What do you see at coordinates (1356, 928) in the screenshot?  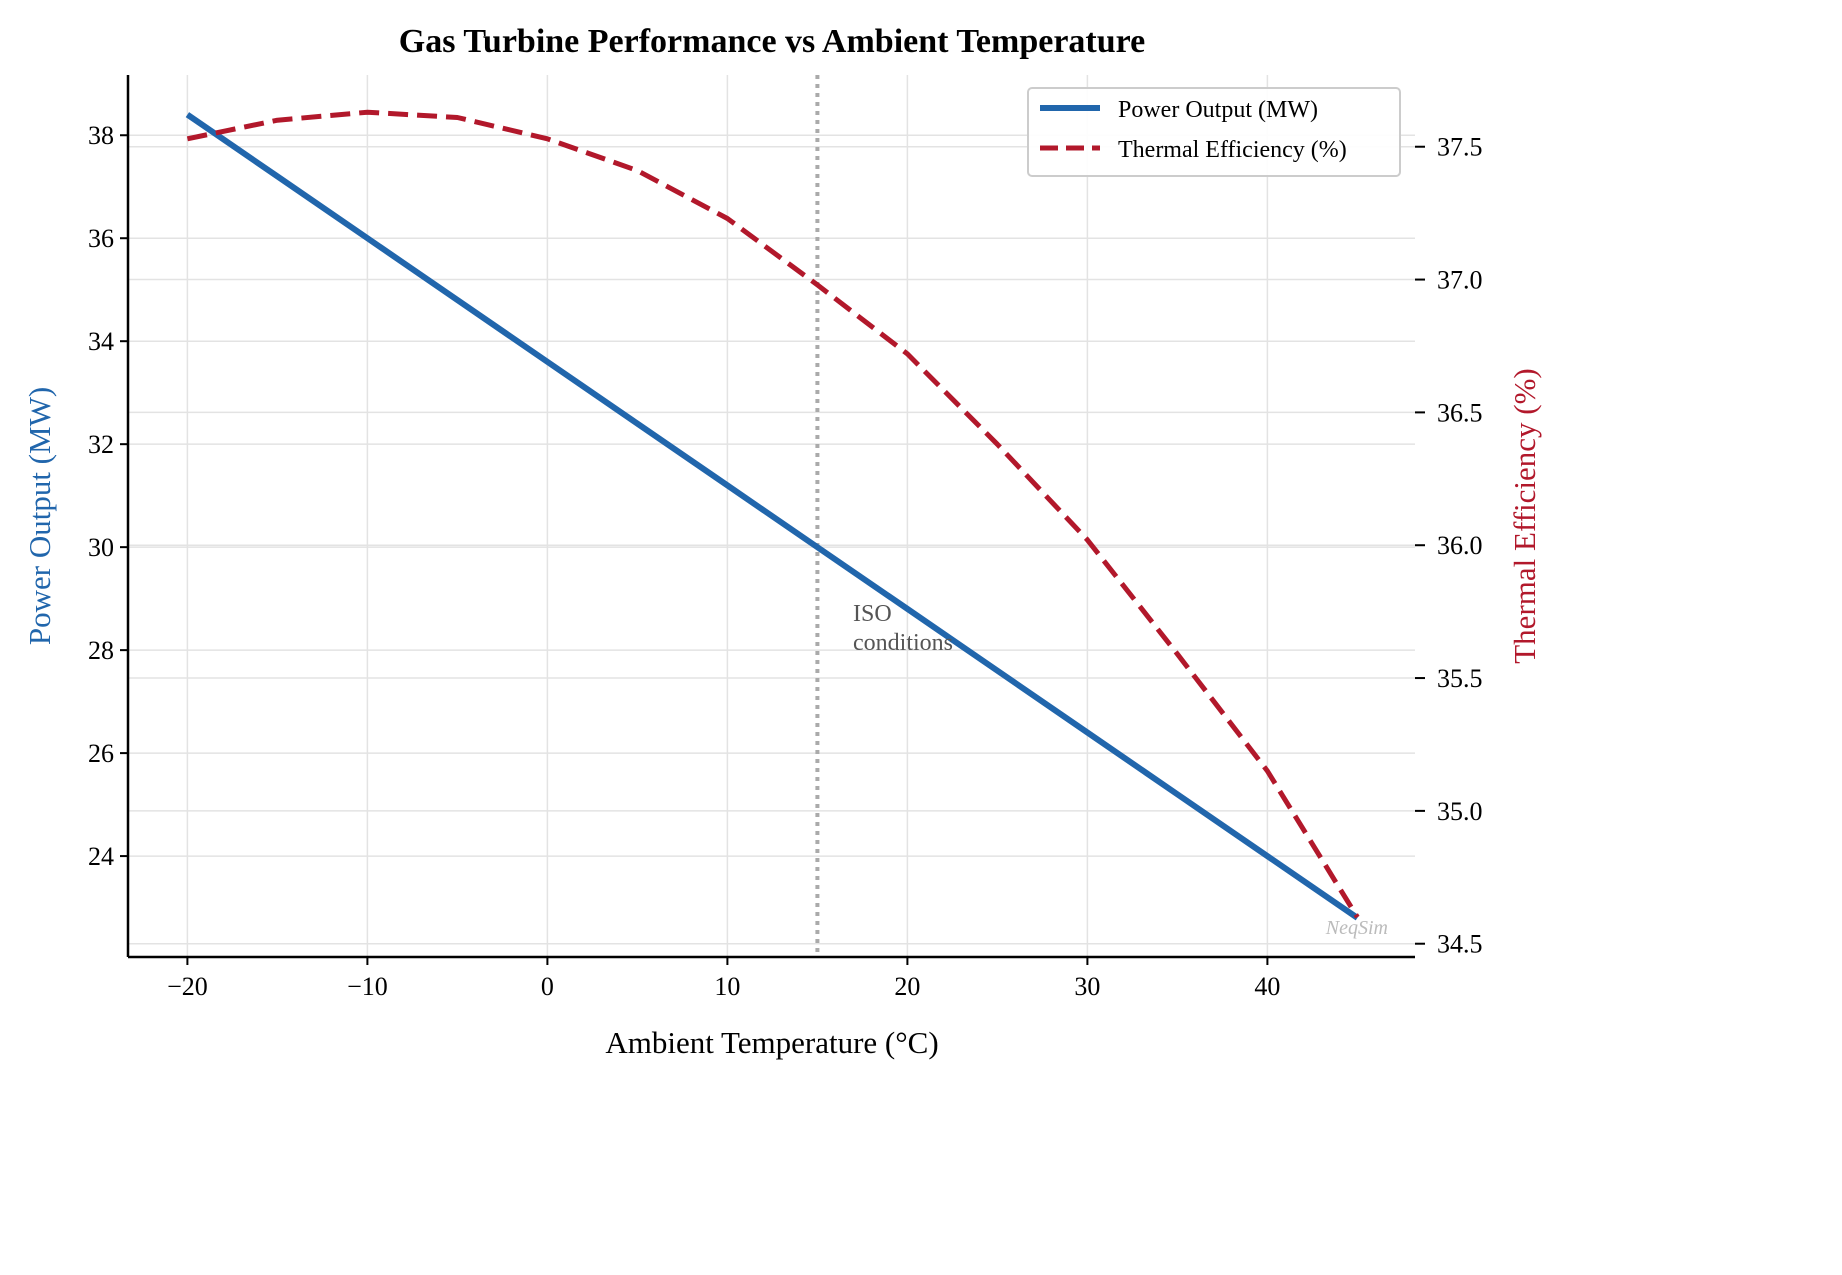 I see `watermark: NeqSim` at bounding box center [1356, 928].